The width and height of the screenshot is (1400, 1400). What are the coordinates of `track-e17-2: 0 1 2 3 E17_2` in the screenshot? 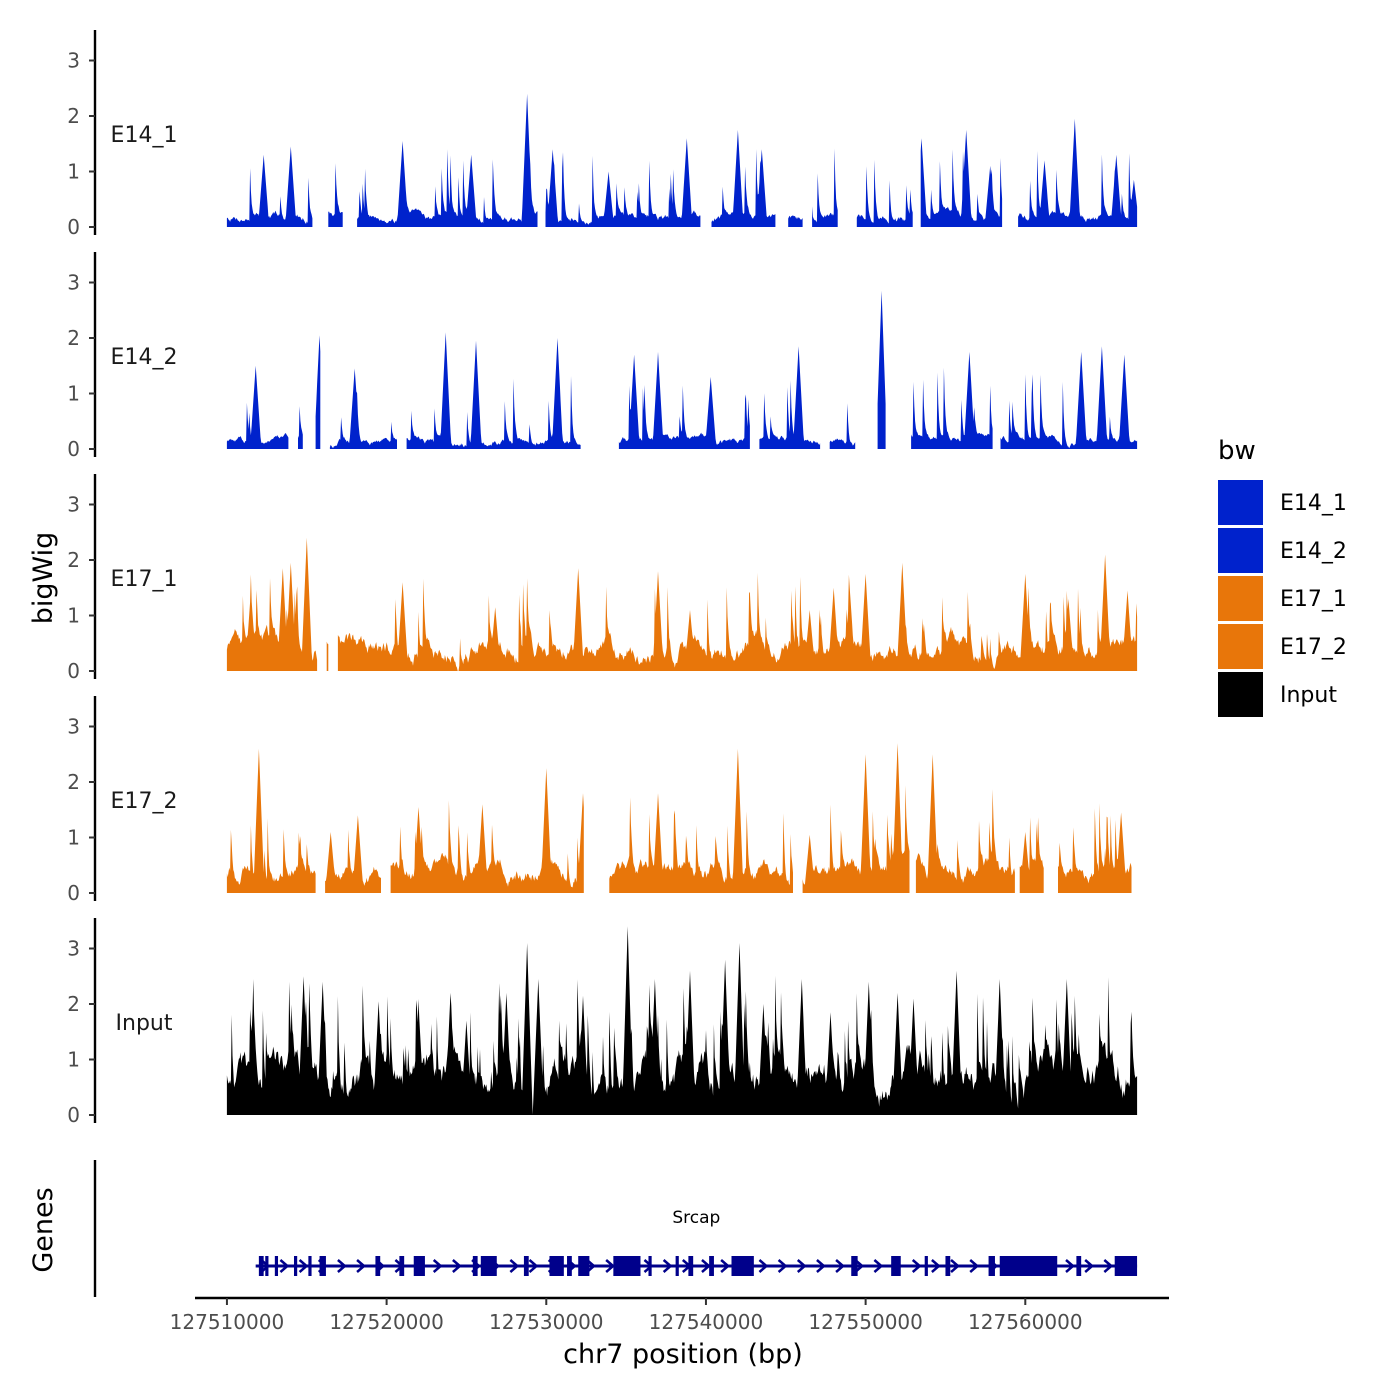 It's located at (599, 800).